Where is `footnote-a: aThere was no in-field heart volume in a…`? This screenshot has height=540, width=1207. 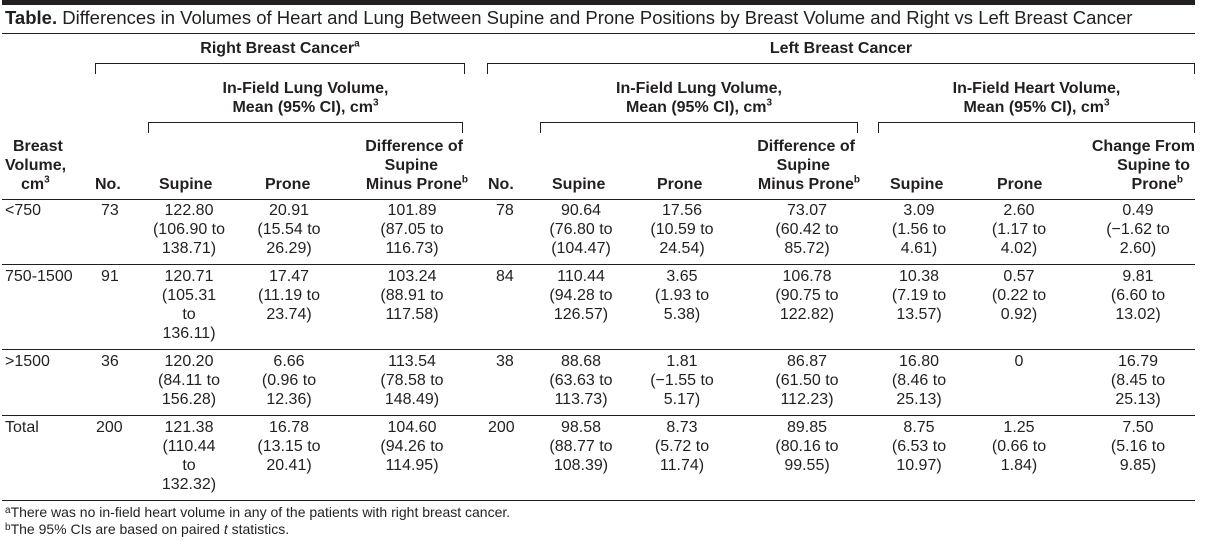 footnote-a: aThere was no in-field heart volume in a… is located at coordinates (258, 512).